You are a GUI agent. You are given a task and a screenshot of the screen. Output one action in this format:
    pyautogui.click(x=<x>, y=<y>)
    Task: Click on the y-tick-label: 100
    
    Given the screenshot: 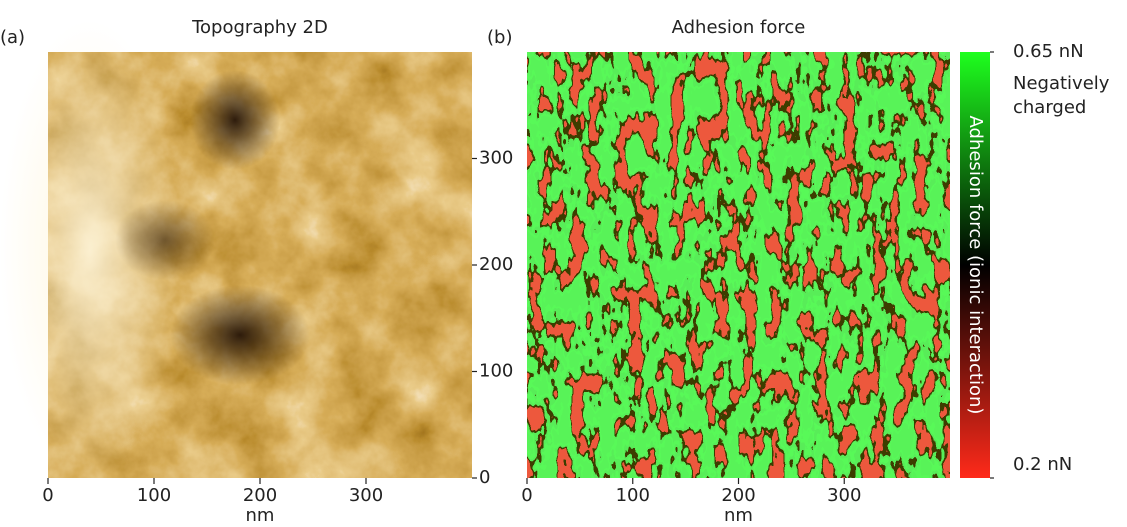 What is the action you would take?
    pyautogui.click(x=496, y=371)
    